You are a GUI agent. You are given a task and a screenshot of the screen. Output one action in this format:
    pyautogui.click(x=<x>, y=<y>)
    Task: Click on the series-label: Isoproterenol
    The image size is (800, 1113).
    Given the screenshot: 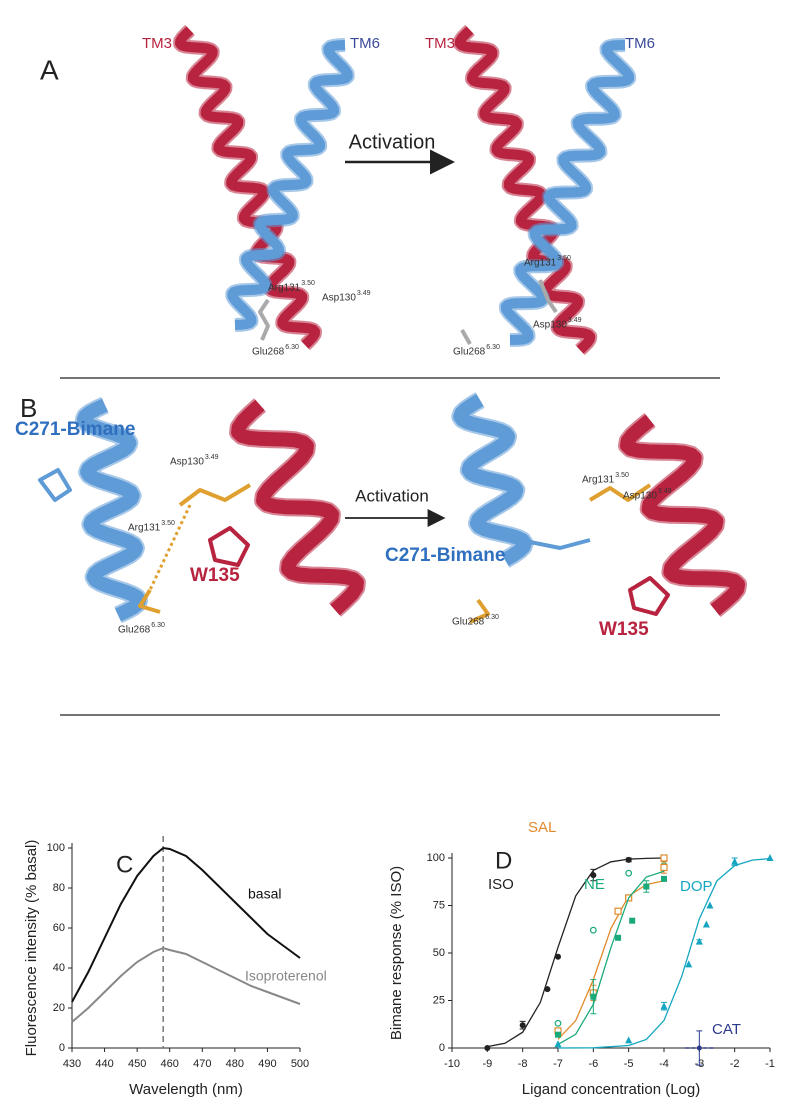 What is the action you would take?
    pyautogui.click(x=286, y=976)
    